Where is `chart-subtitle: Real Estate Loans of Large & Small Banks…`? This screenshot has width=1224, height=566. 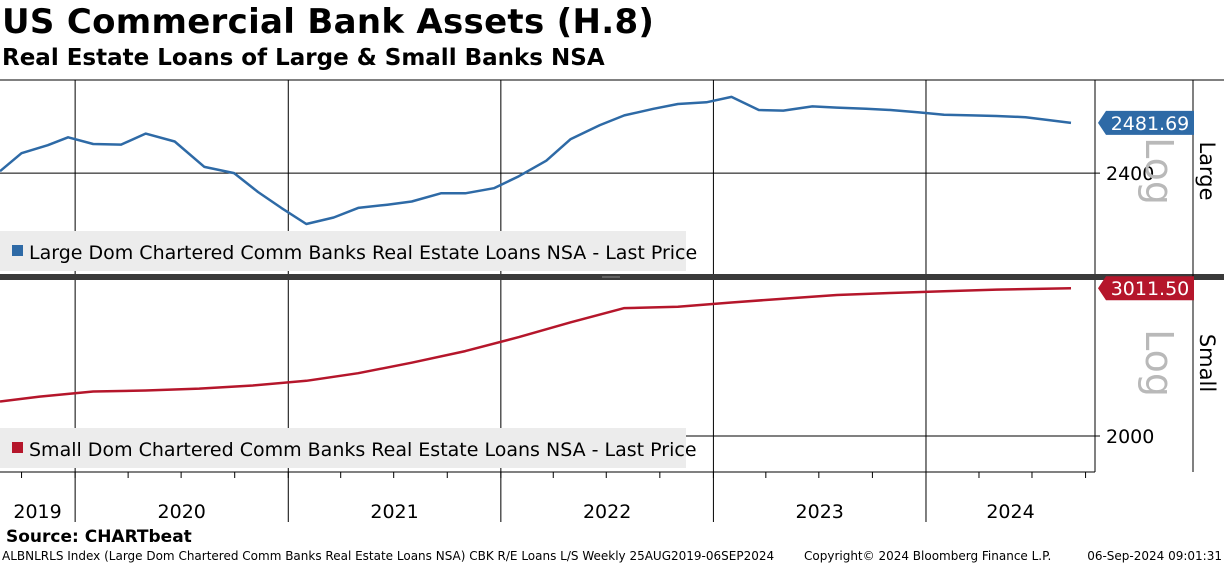
chart-subtitle: Real Estate Loans of Large & Small Banks… is located at coordinates (303, 58).